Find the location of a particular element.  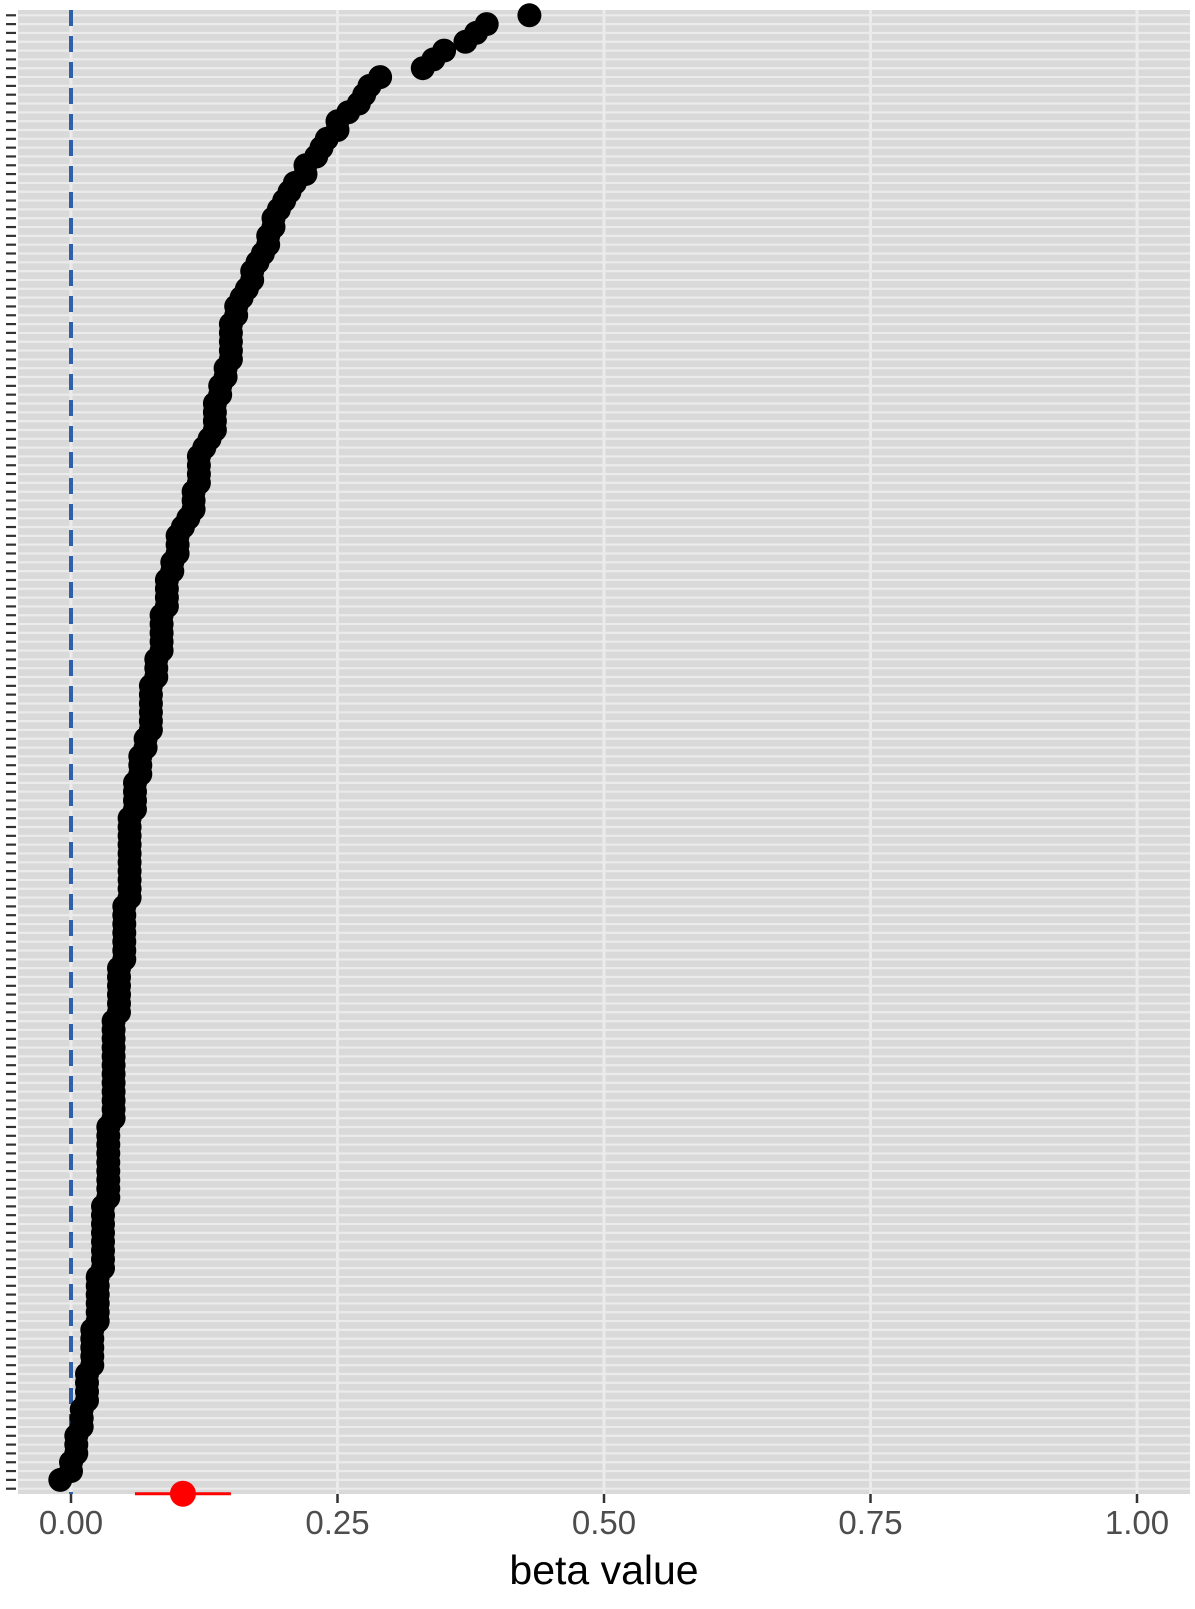

x-tick-label: 0.00 is located at coordinates (71, 1522).